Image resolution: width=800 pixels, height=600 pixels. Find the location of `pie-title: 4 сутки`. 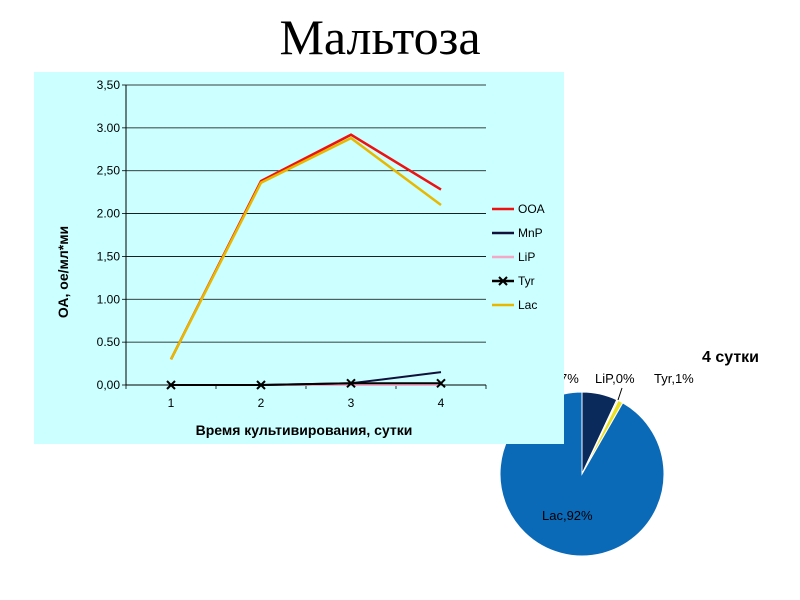

pie-title: 4 сутки is located at coordinates (730, 357).